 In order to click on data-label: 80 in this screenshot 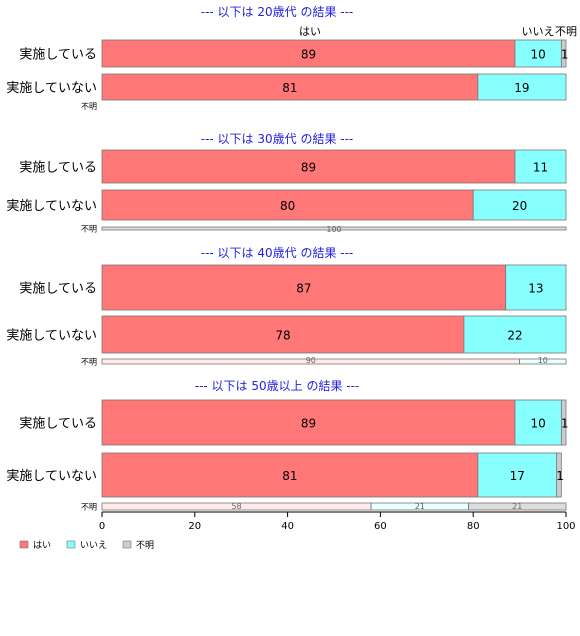, I will do `click(287, 206)`.